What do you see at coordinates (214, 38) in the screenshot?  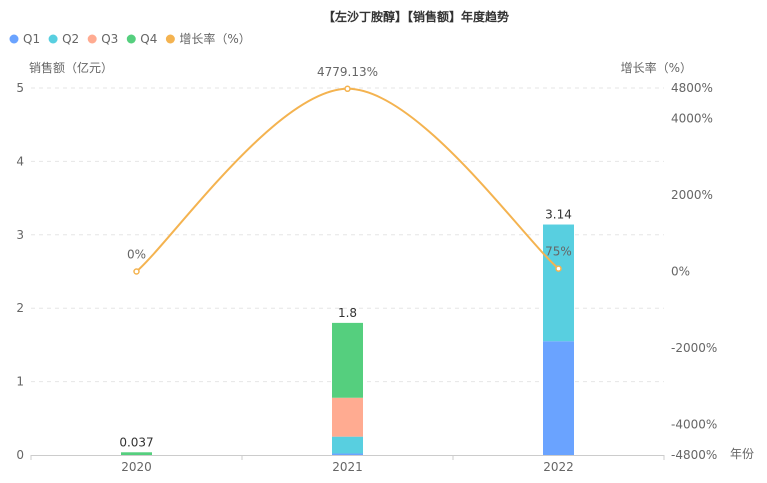 I see `legend-label: 增长率（%）` at bounding box center [214, 38].